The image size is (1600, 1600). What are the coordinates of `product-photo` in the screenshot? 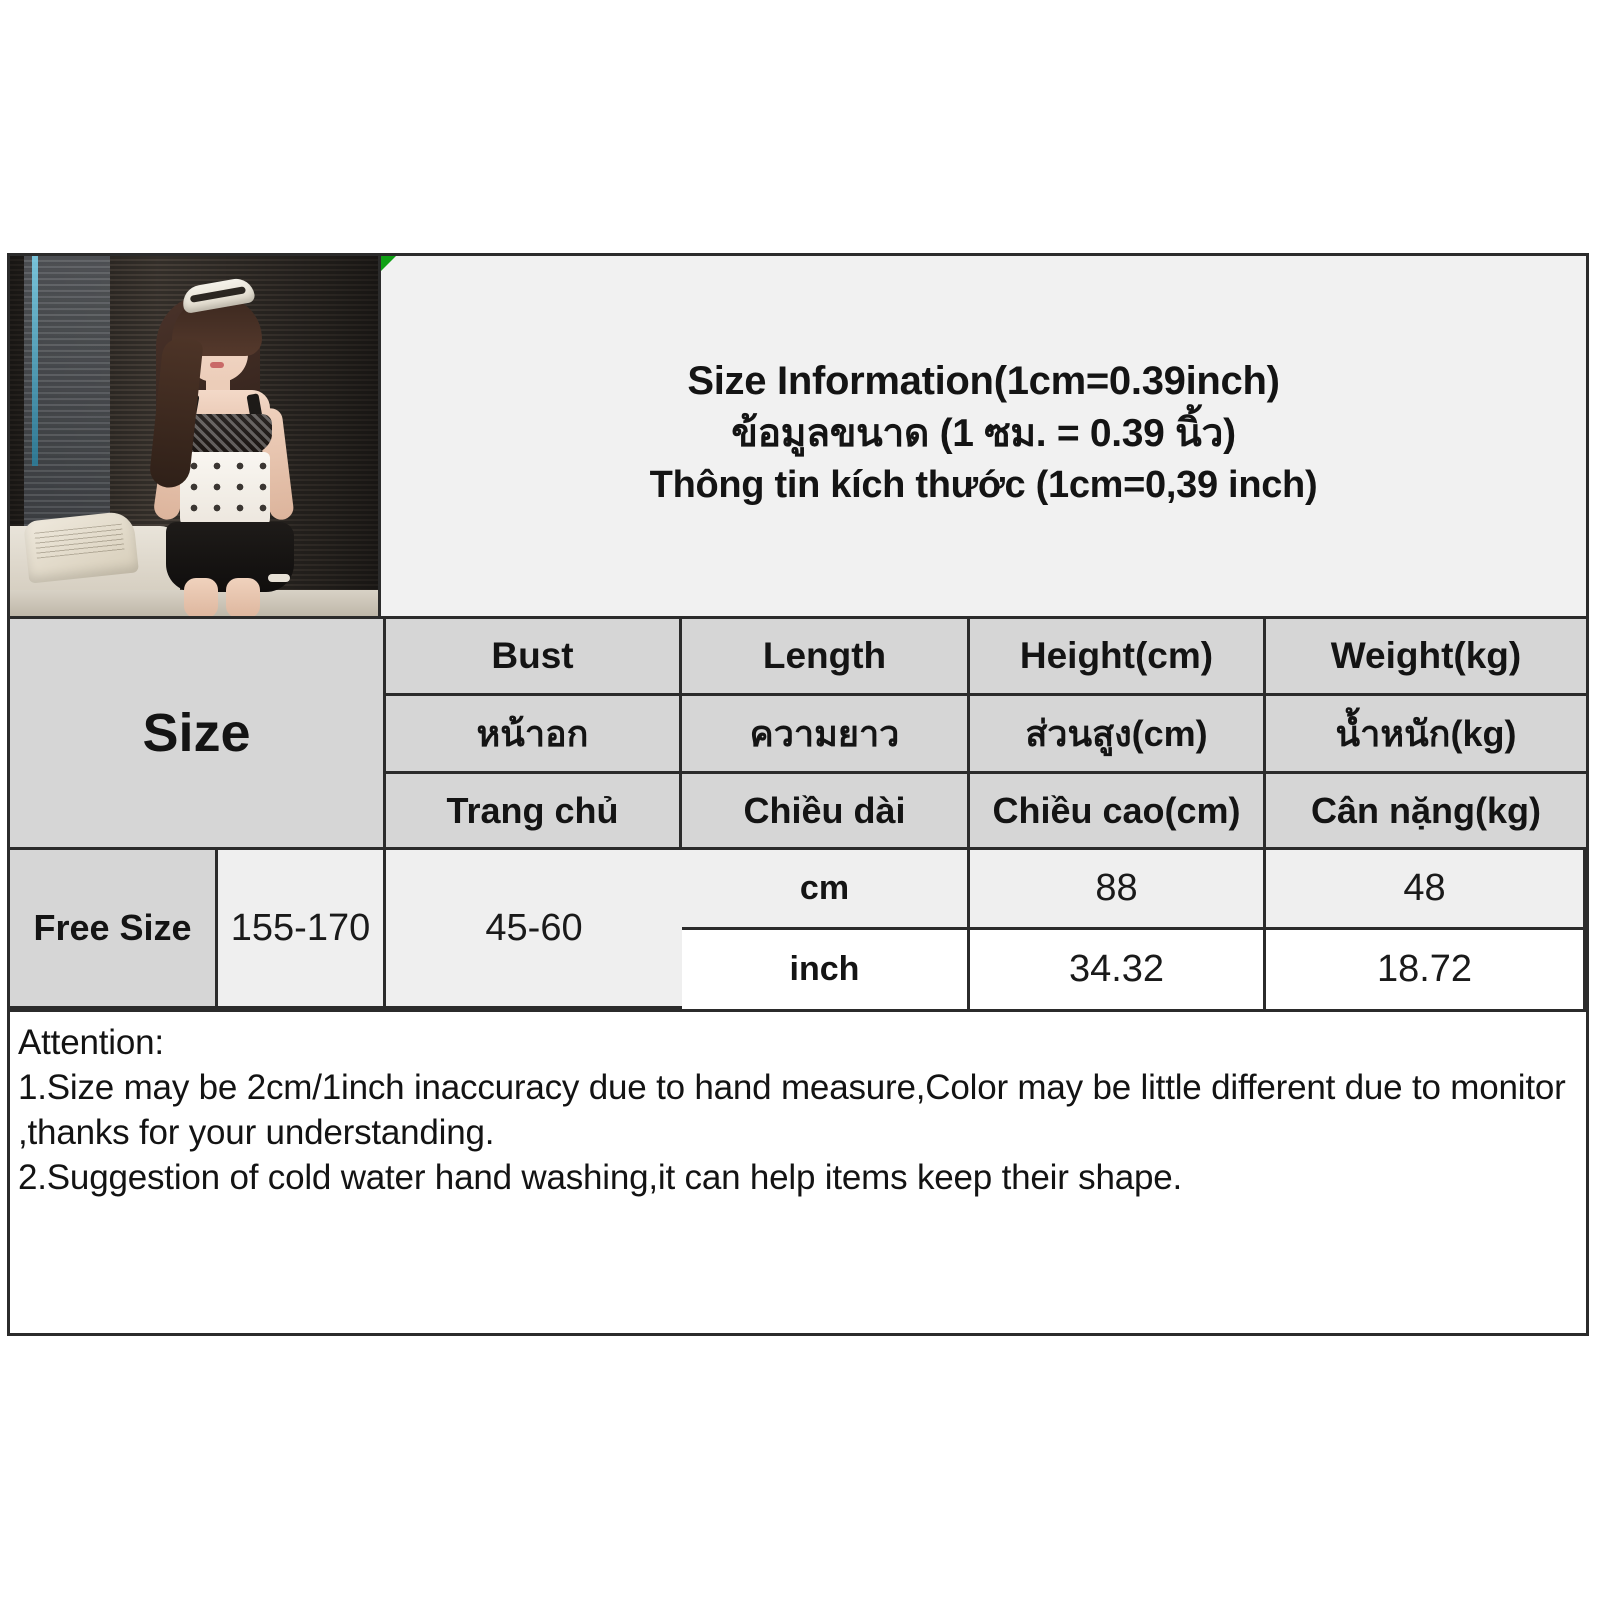 It's located at (195, 436).